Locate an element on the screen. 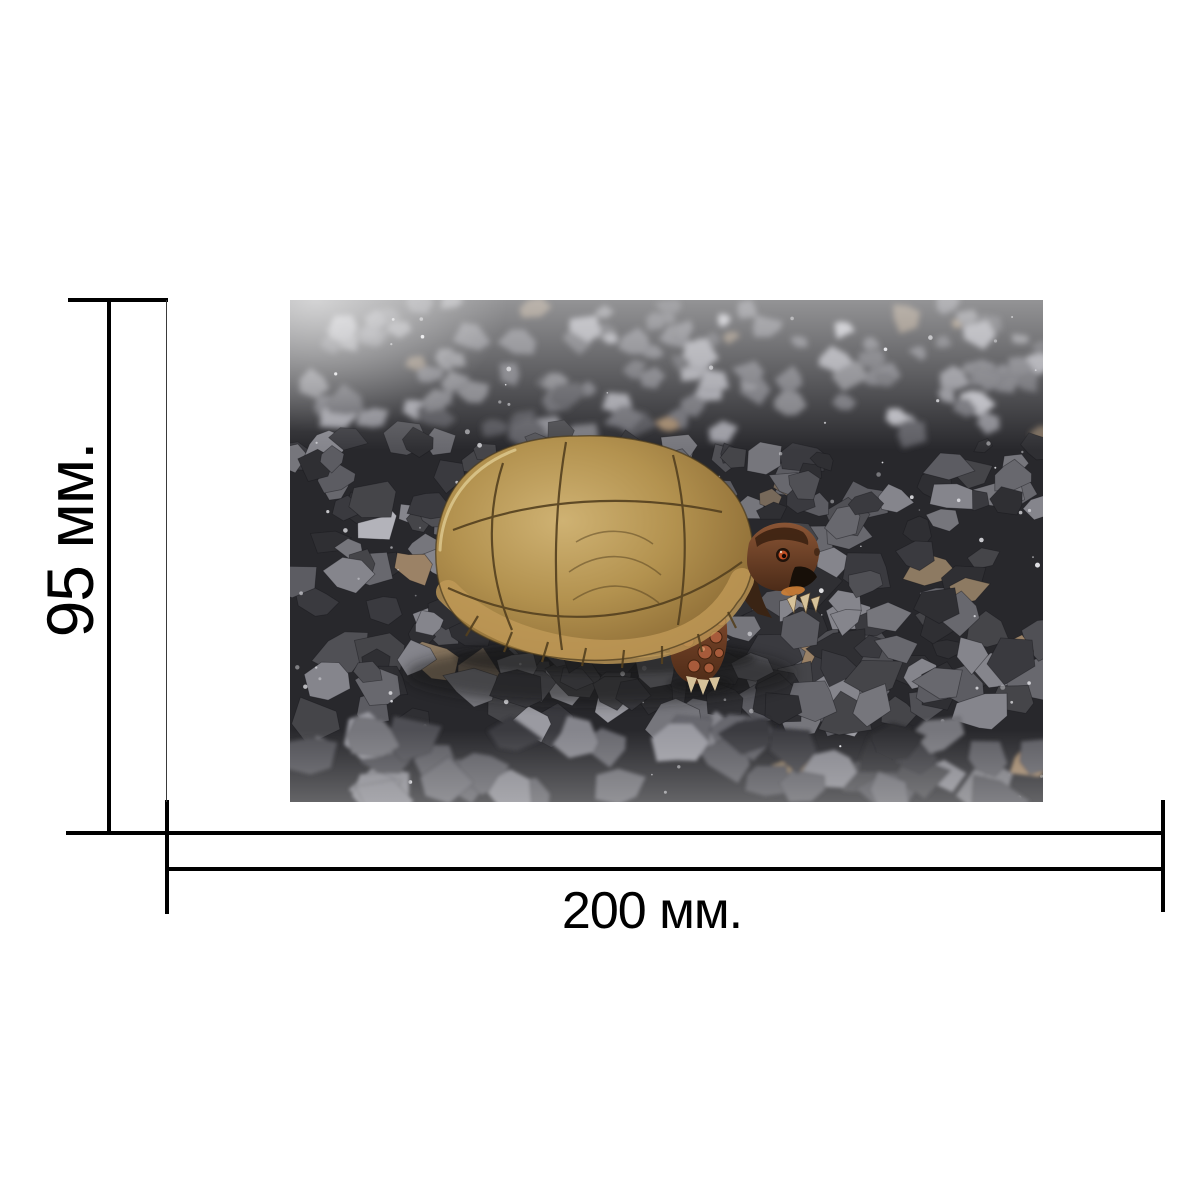 Image resolution: width=1200 pixels, height=1200 pixels. shell-rim-light is located at coordinates (477, 500).